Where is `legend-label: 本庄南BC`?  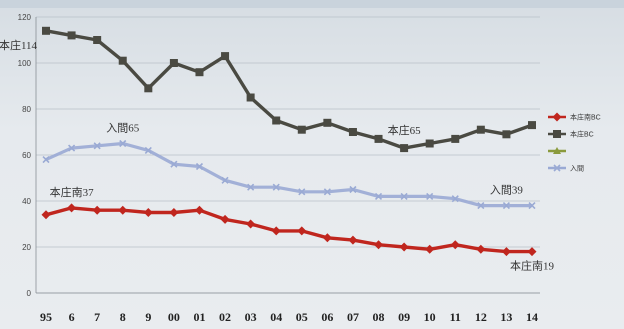 legend-label: 本庄南BC is located at coordinates (585, 117).